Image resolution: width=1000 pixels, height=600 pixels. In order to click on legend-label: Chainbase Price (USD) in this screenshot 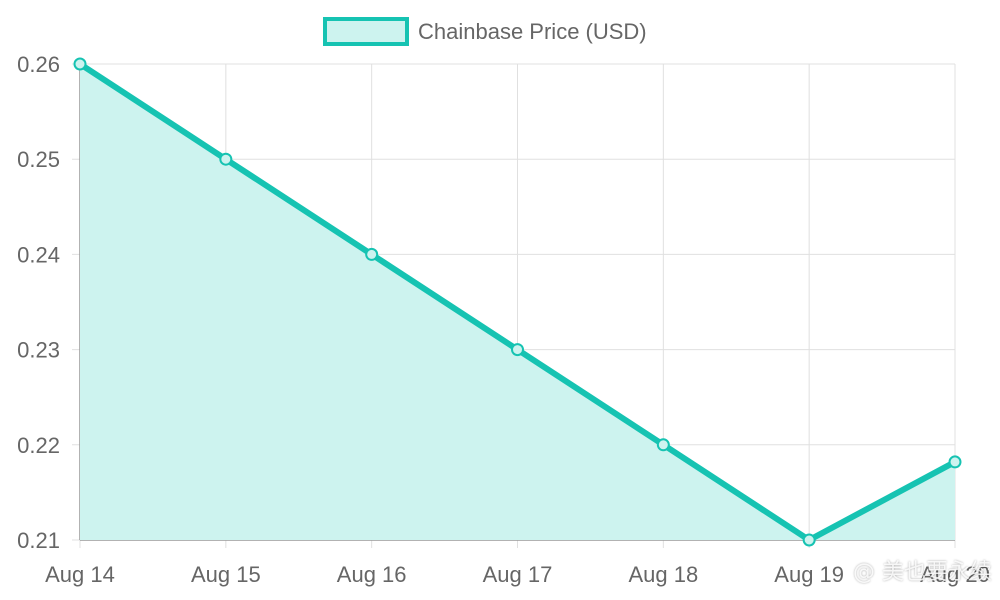, I will do `click(532, 31)`.